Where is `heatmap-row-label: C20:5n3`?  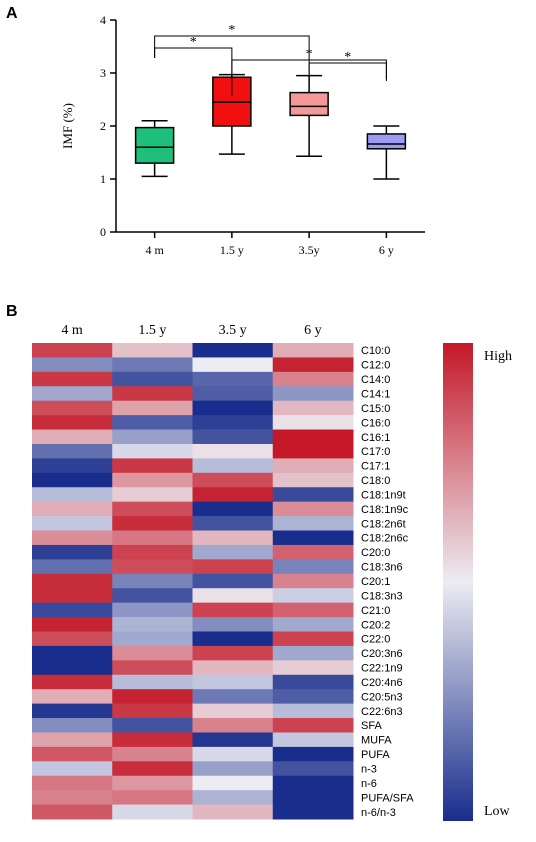
heatmap-row-label: C20:5n3 is located at coordinates (382, 697).